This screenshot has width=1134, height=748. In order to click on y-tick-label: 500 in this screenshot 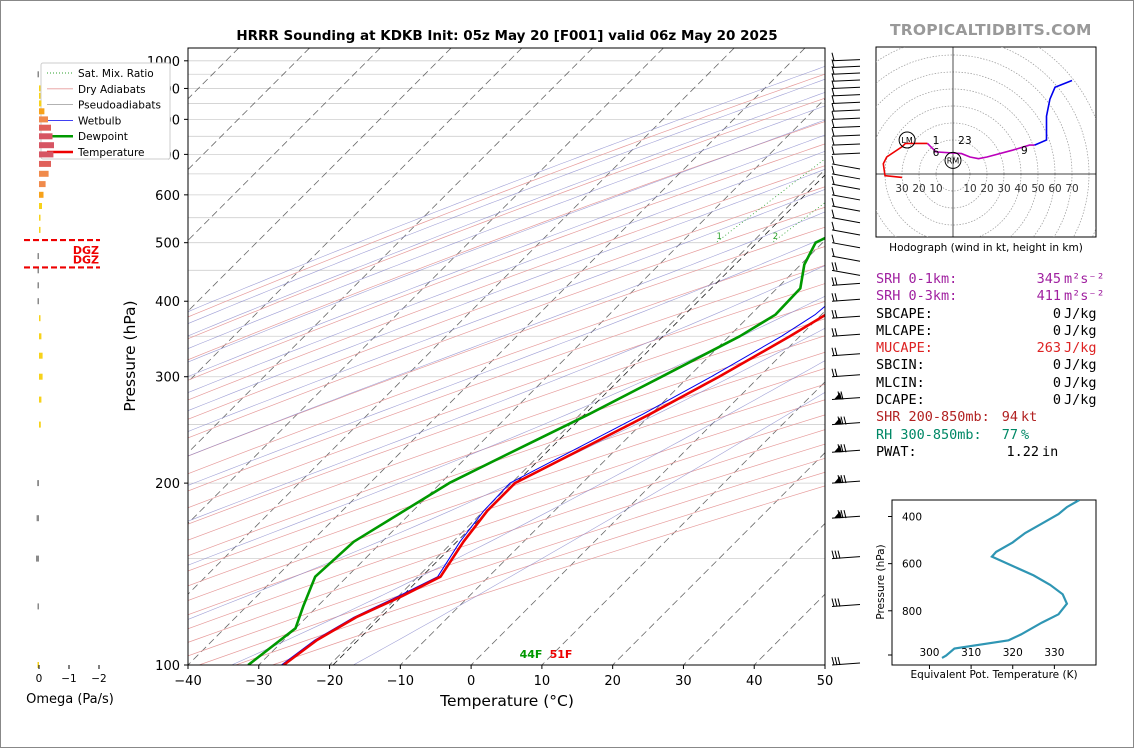, I will do `click(167, 244)`.